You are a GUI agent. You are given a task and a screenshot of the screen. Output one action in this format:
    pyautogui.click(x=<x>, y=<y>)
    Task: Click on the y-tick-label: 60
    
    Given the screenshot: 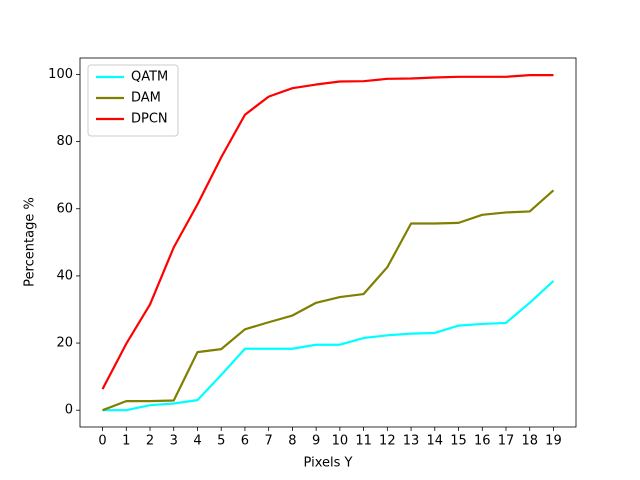 What is the action you would take?
    pyautogui.click(x=64, y=208)
    